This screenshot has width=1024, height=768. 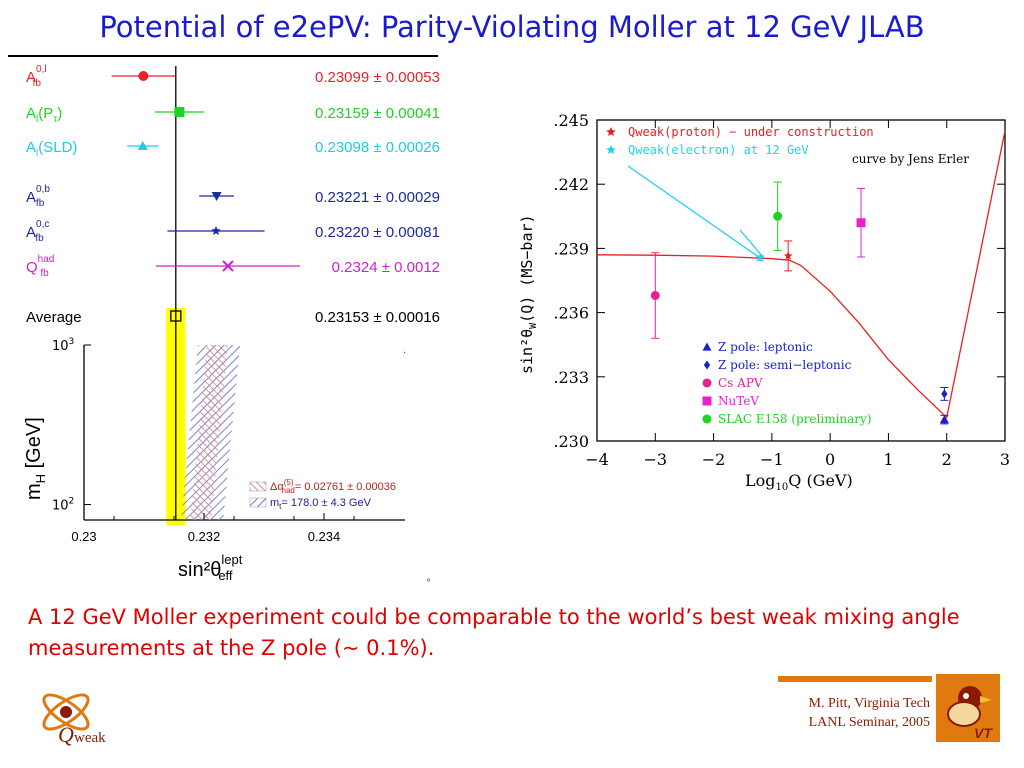 What do you see at coordinates (66, 712) in the screenshot?
I see `atom-icon` at bounding box center [66, 712].